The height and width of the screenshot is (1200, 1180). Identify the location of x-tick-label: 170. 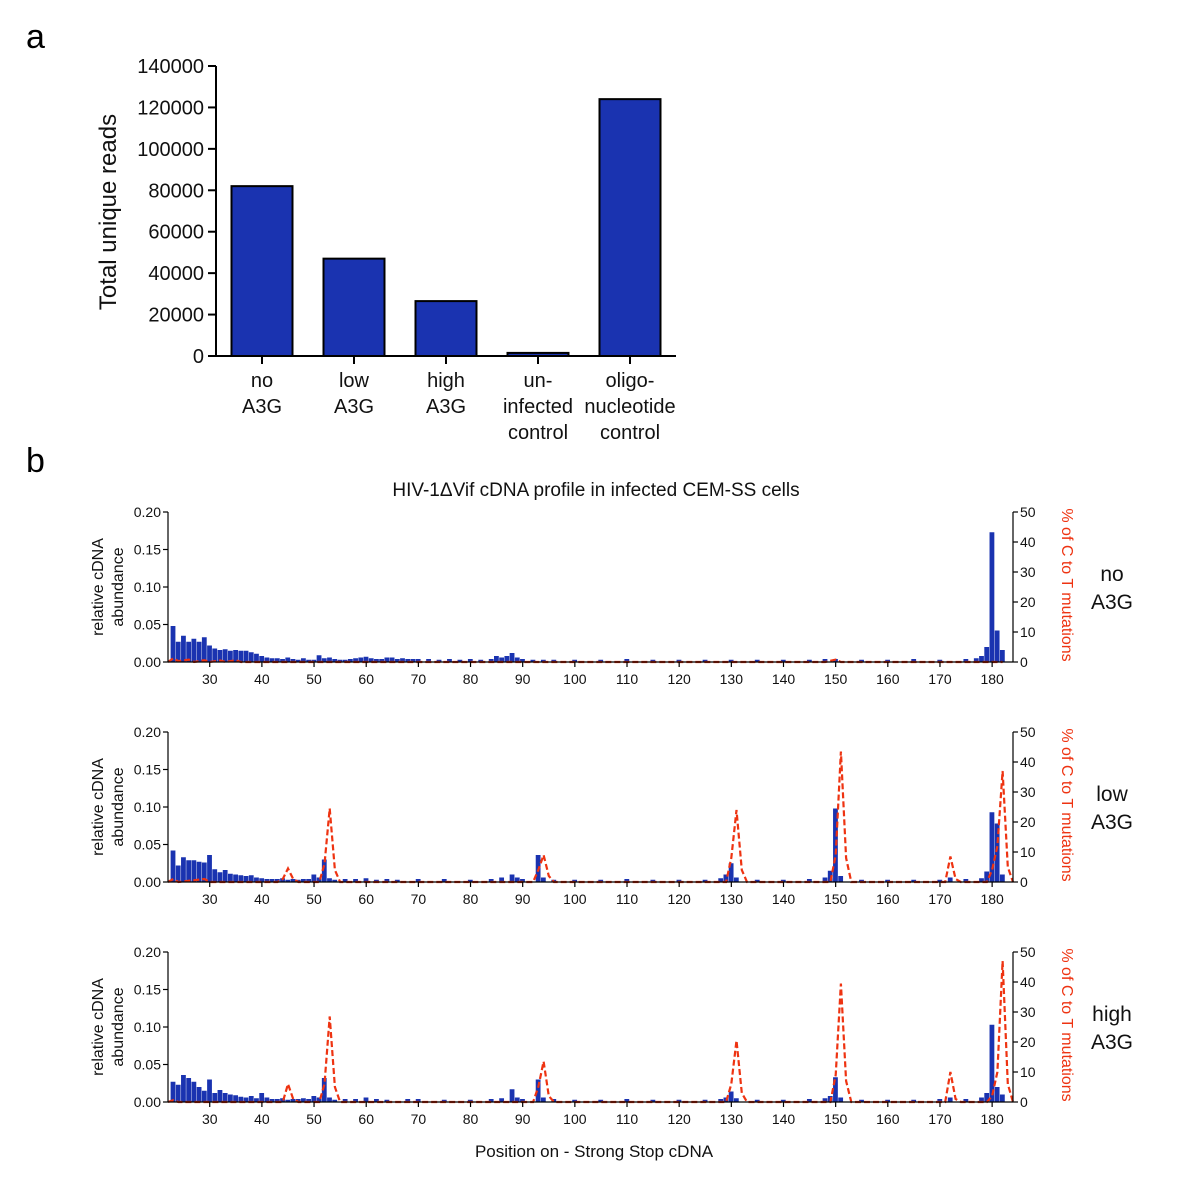
(940, 1119).